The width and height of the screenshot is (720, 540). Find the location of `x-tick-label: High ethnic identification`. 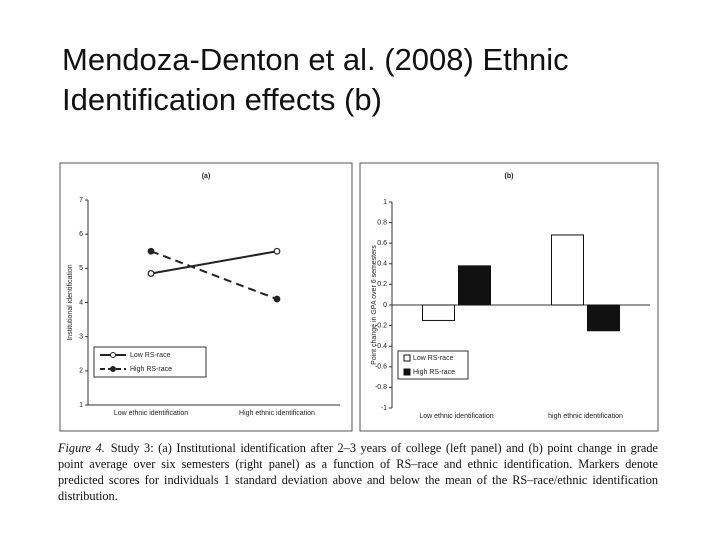

x-tick-label: High ethnic identification is located at coordinates (277, 413).